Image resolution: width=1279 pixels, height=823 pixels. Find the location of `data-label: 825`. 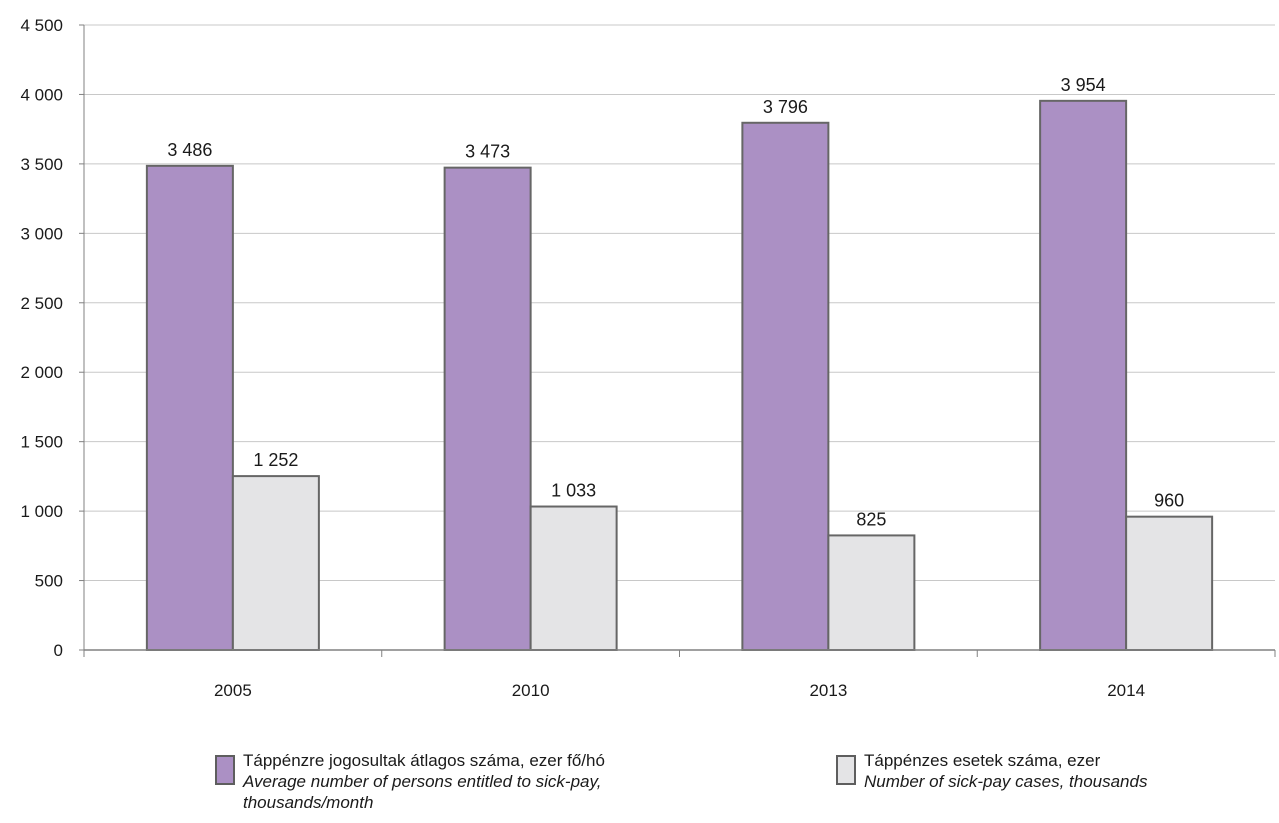

data-label: 825 is located at coordinates (871, 519).